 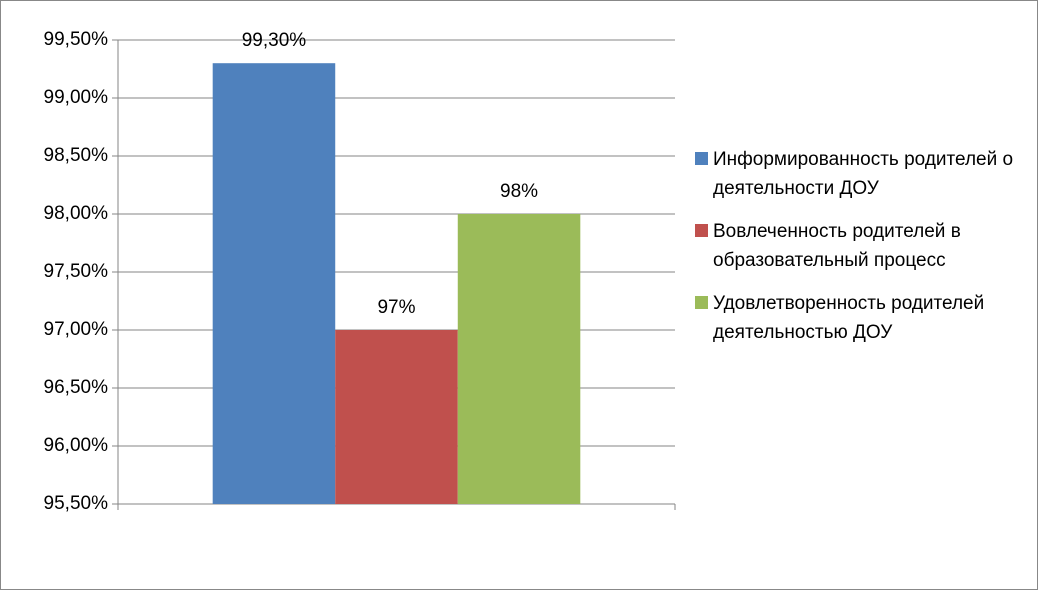 What do you see at coordinates (396, 307) in the screenshot?
I see `data-label: 97%` at bounding box center [396, 307].